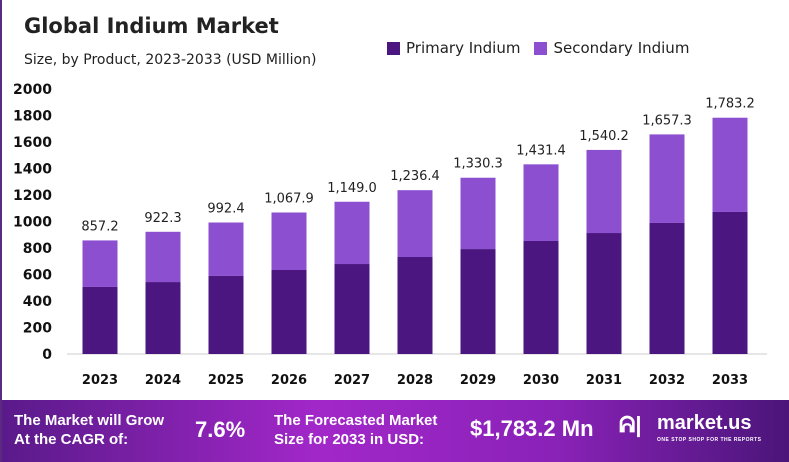  What do you see at coordinates (704, 423) in the screenshot?
I see `brand-name: market.us` at bounding box center [704, 423].